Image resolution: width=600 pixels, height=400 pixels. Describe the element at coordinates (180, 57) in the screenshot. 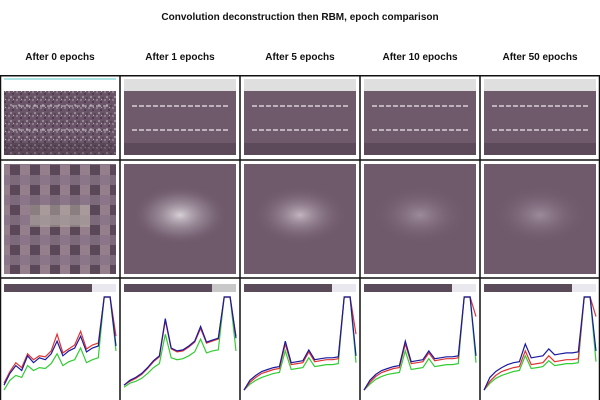

I see `column-title-1: After 1 epochs` at that location.